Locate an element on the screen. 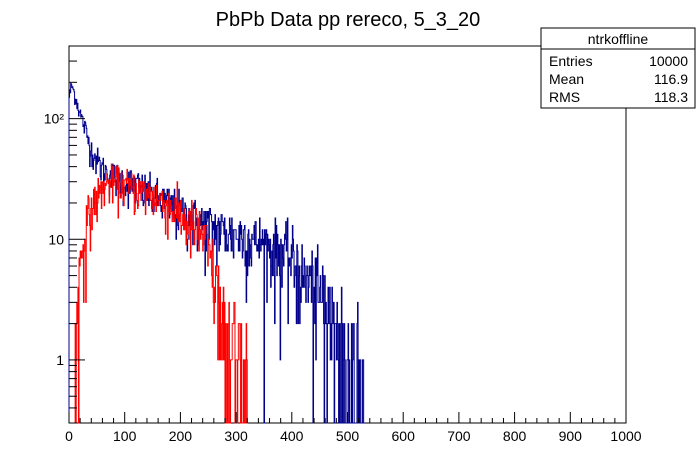  chart-title: PbPb Data pp rereco, 5_3_20 is located at coordinates (348, 20).